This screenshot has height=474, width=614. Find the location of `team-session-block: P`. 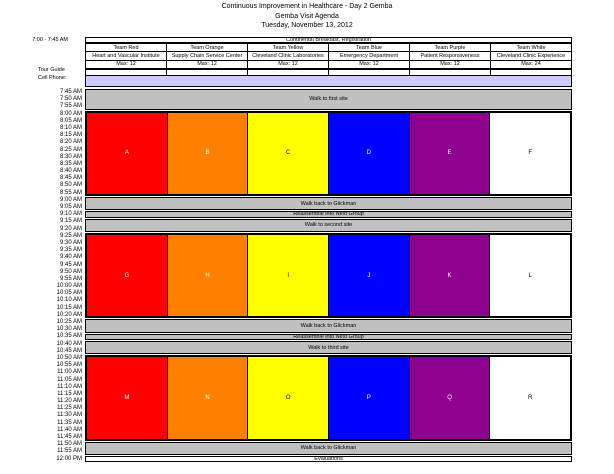

team-session-block: P is located at coordinates (368, 398).